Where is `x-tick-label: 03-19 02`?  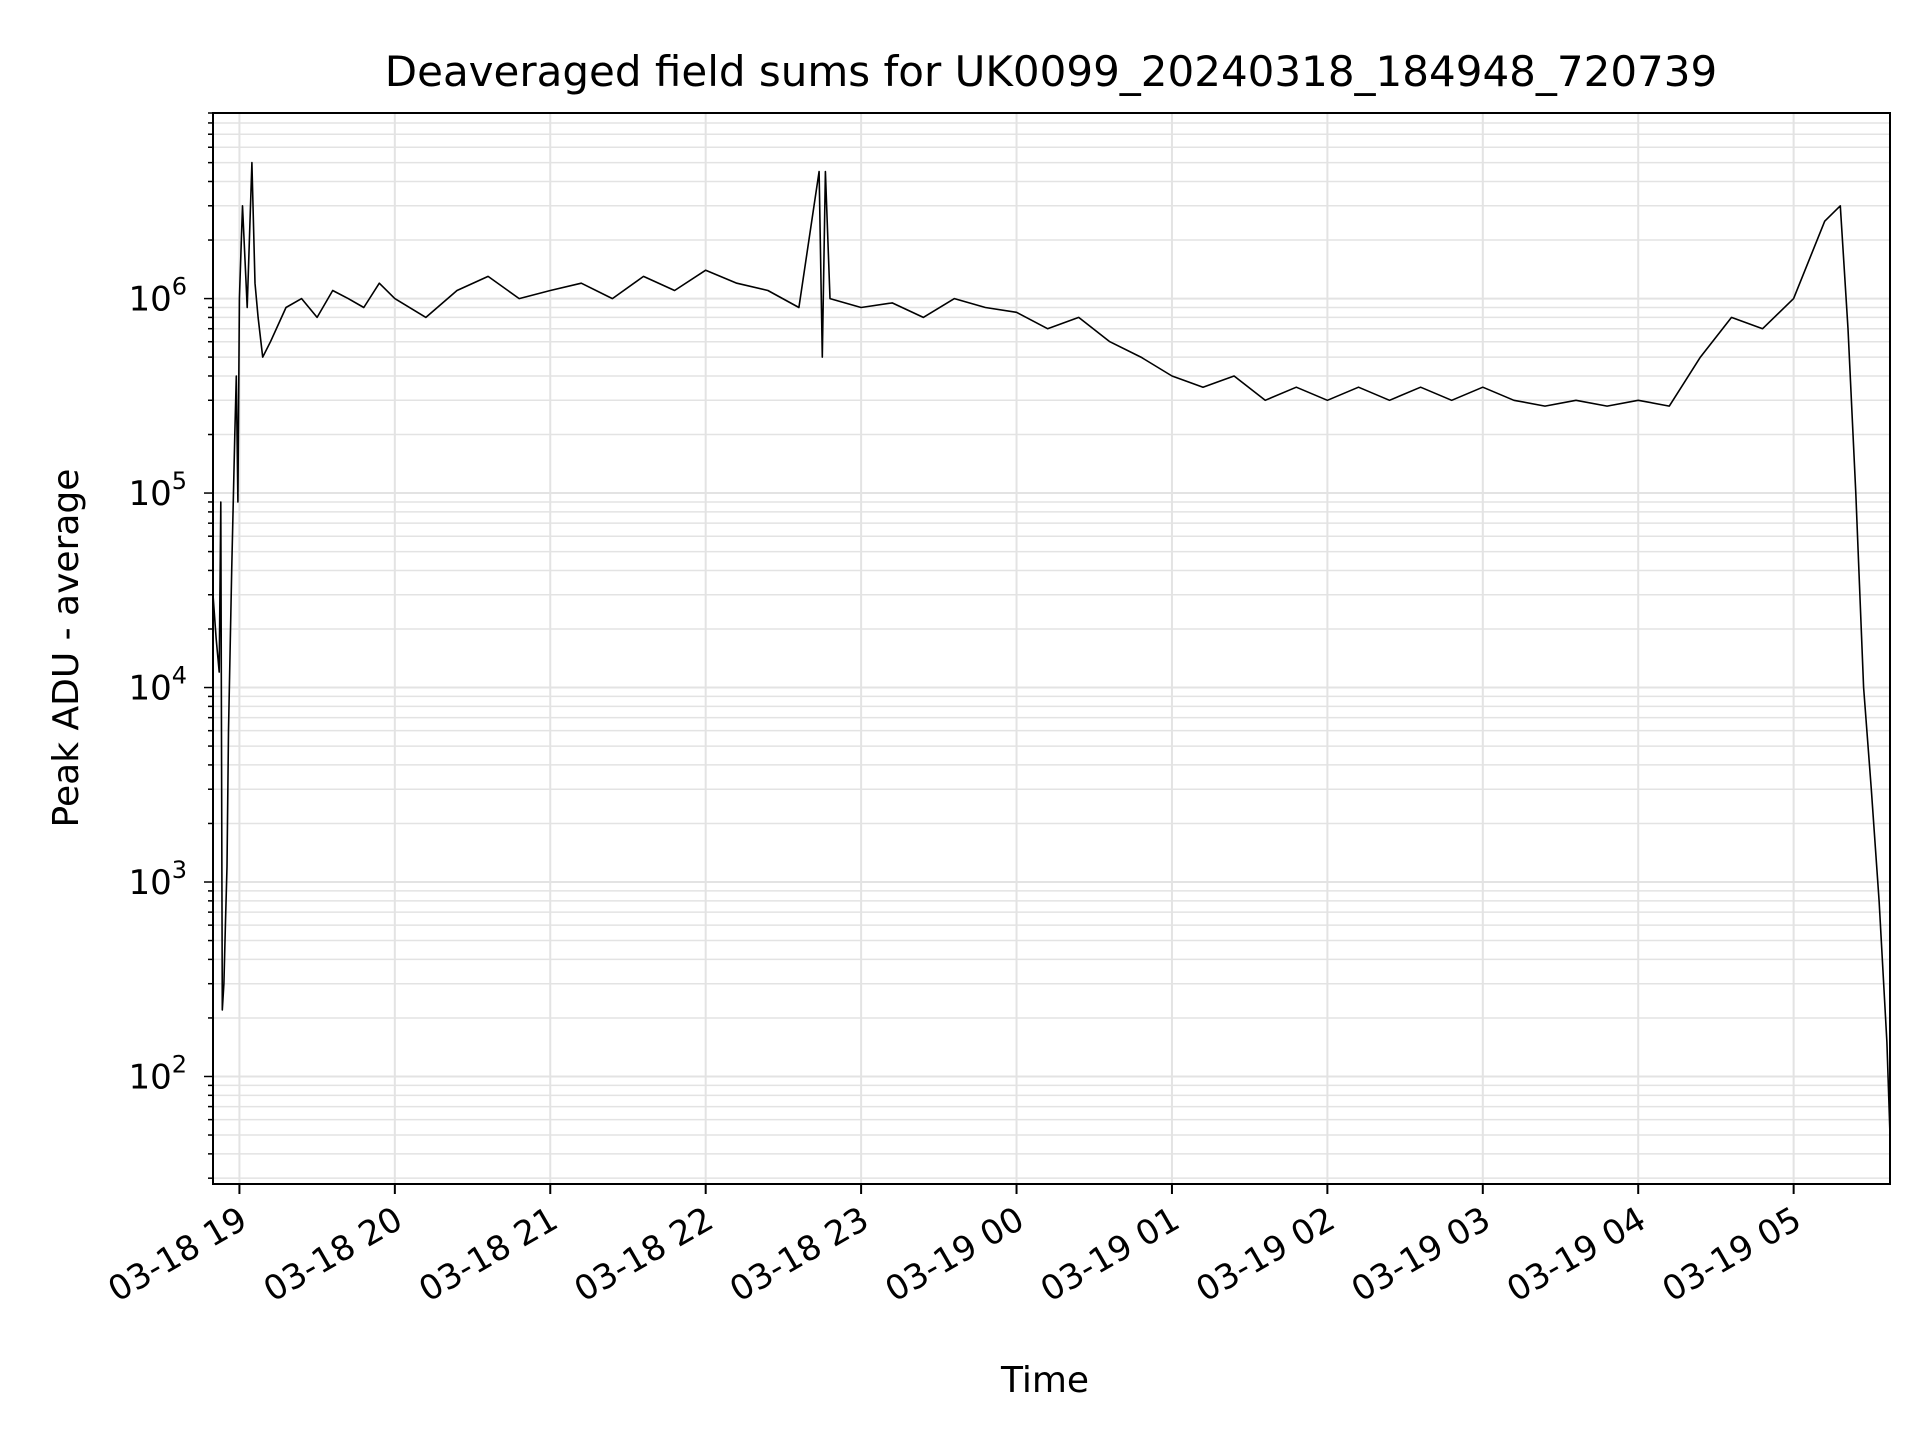 x-tick-label: 03-19 02 is located at coordinates (1265, 1254).